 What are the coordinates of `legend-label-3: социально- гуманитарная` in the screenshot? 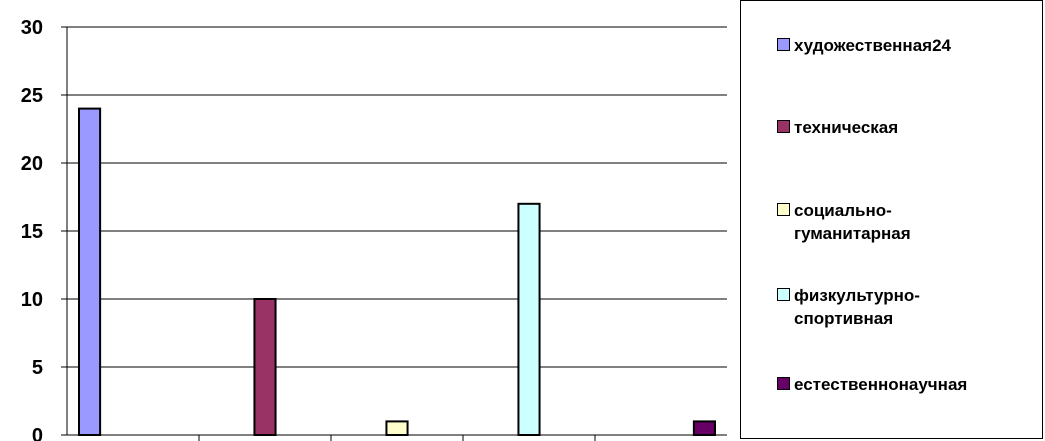 It's located at (852, 222).